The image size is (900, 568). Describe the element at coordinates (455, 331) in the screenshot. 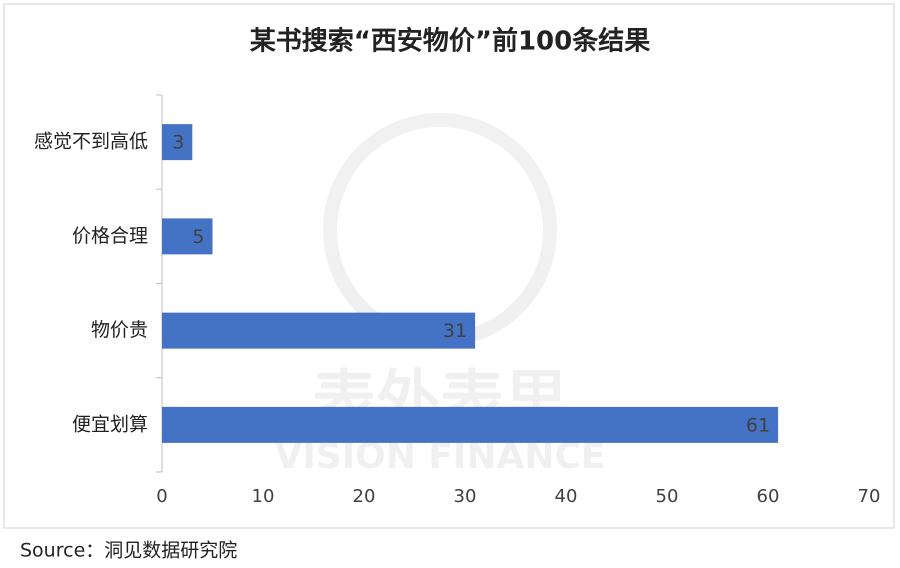

I see `data-label: 31` at that location.